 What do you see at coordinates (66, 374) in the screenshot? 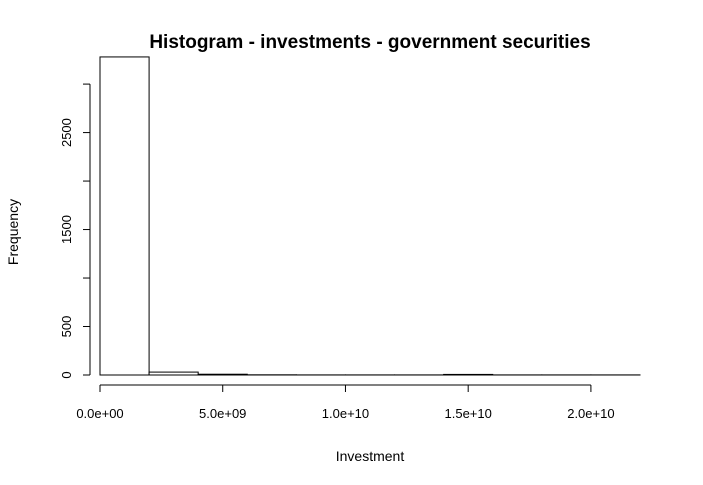
I see `y-tick-label: 0` at bounding box center [66, 374].